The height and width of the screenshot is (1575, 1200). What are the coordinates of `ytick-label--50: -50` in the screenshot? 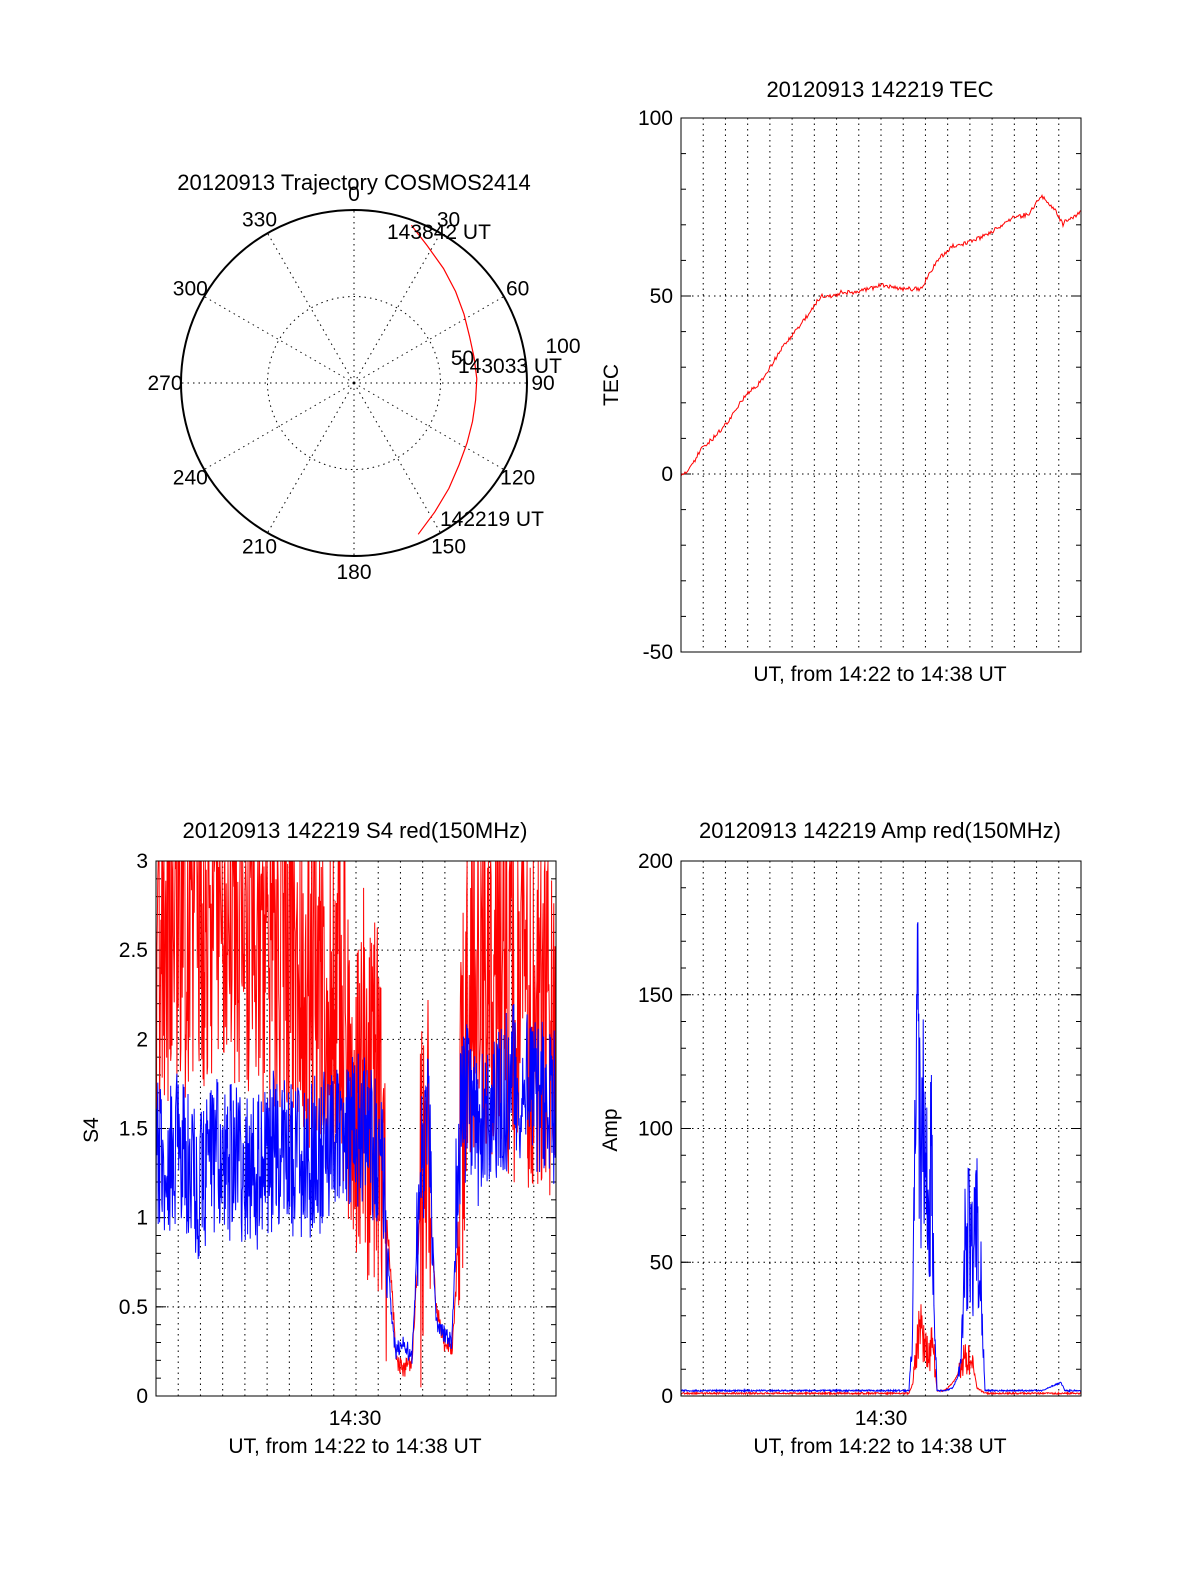 It's located at (658, 652).